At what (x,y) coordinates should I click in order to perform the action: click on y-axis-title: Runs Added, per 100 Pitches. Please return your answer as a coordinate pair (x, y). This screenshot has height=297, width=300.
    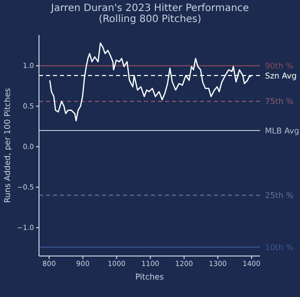
    Looking at the image, I should click on (7, 145).